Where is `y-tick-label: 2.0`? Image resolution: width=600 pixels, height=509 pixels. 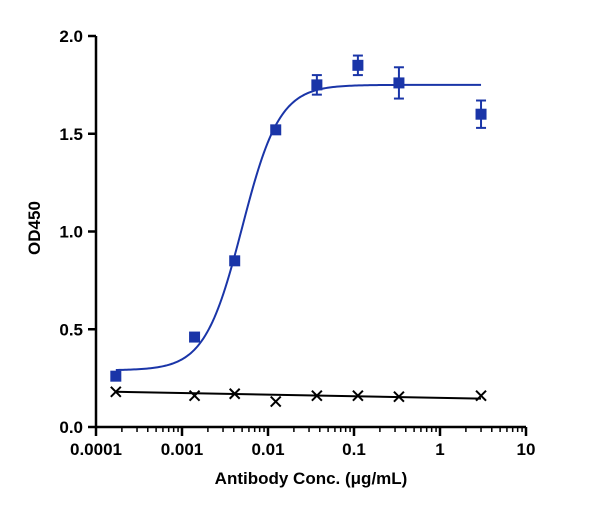
y-tick-label: 2.0 is located at coordinates (71, 36).